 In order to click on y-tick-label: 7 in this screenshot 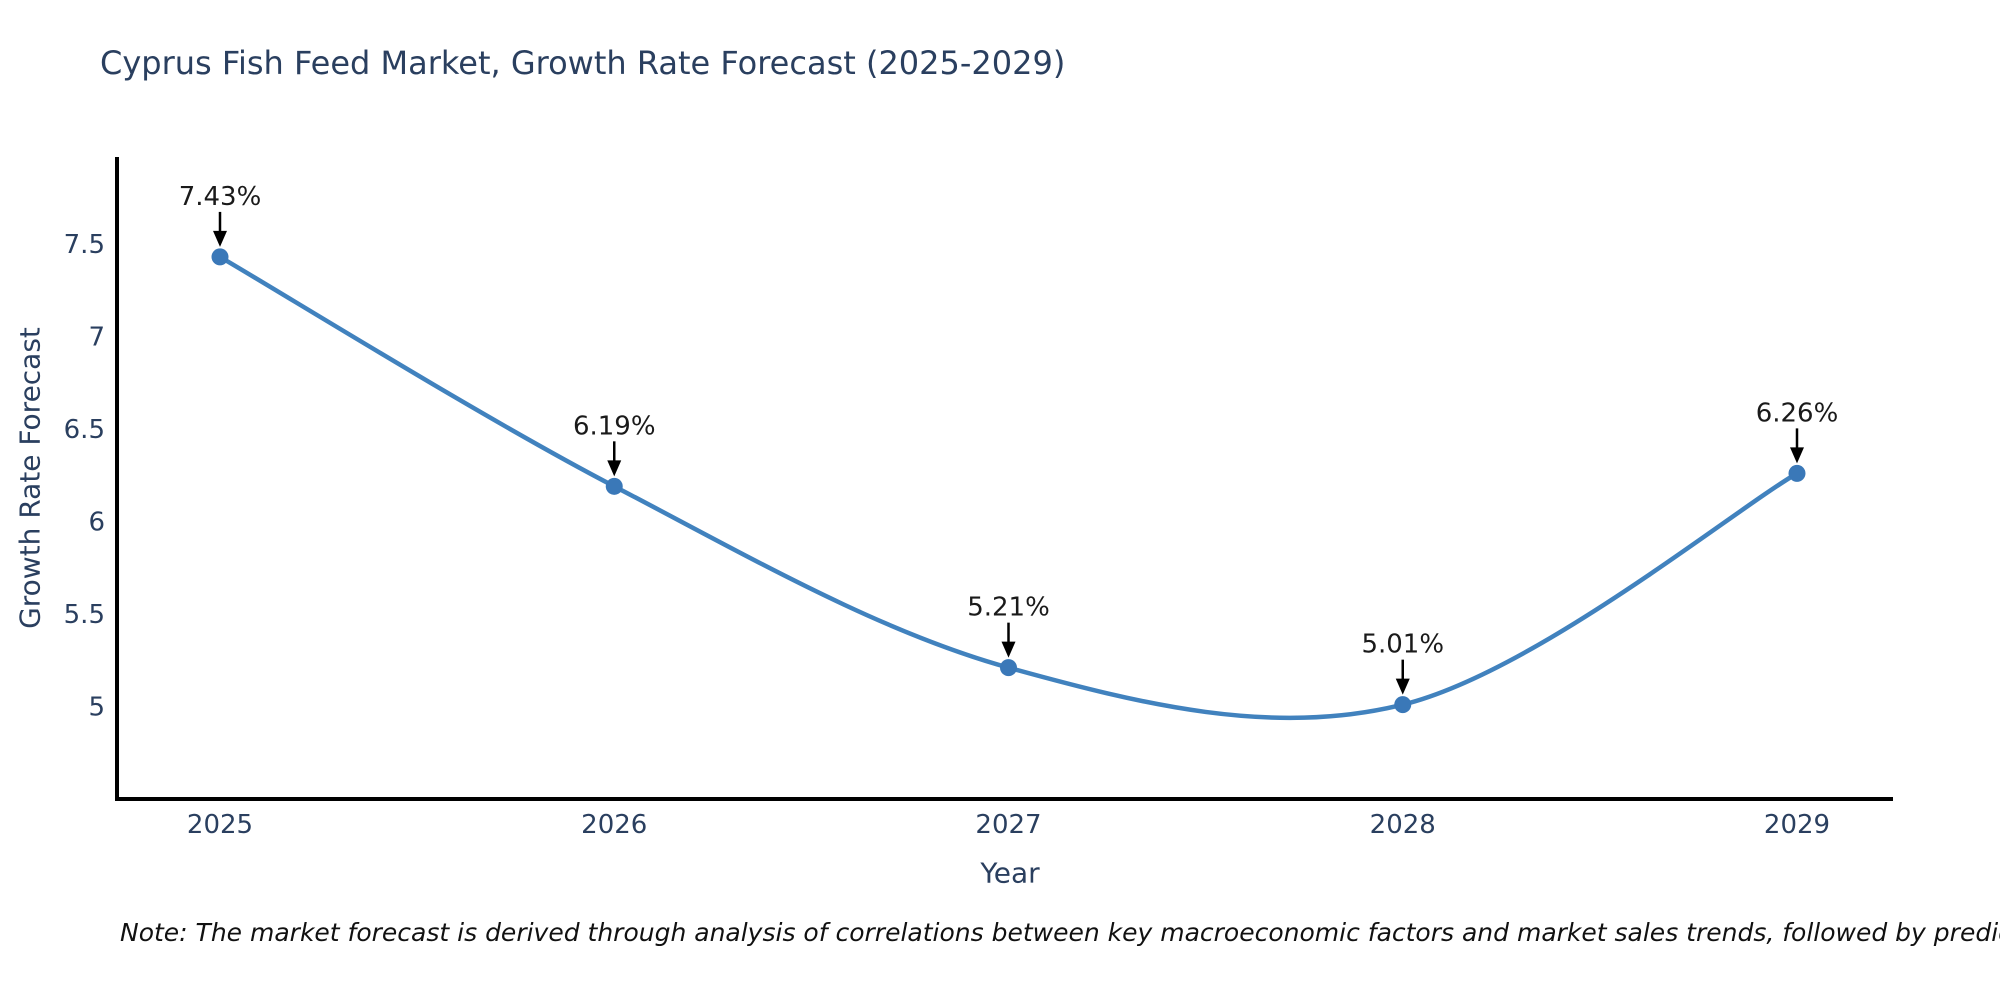, I will do `click(96, 337)`.